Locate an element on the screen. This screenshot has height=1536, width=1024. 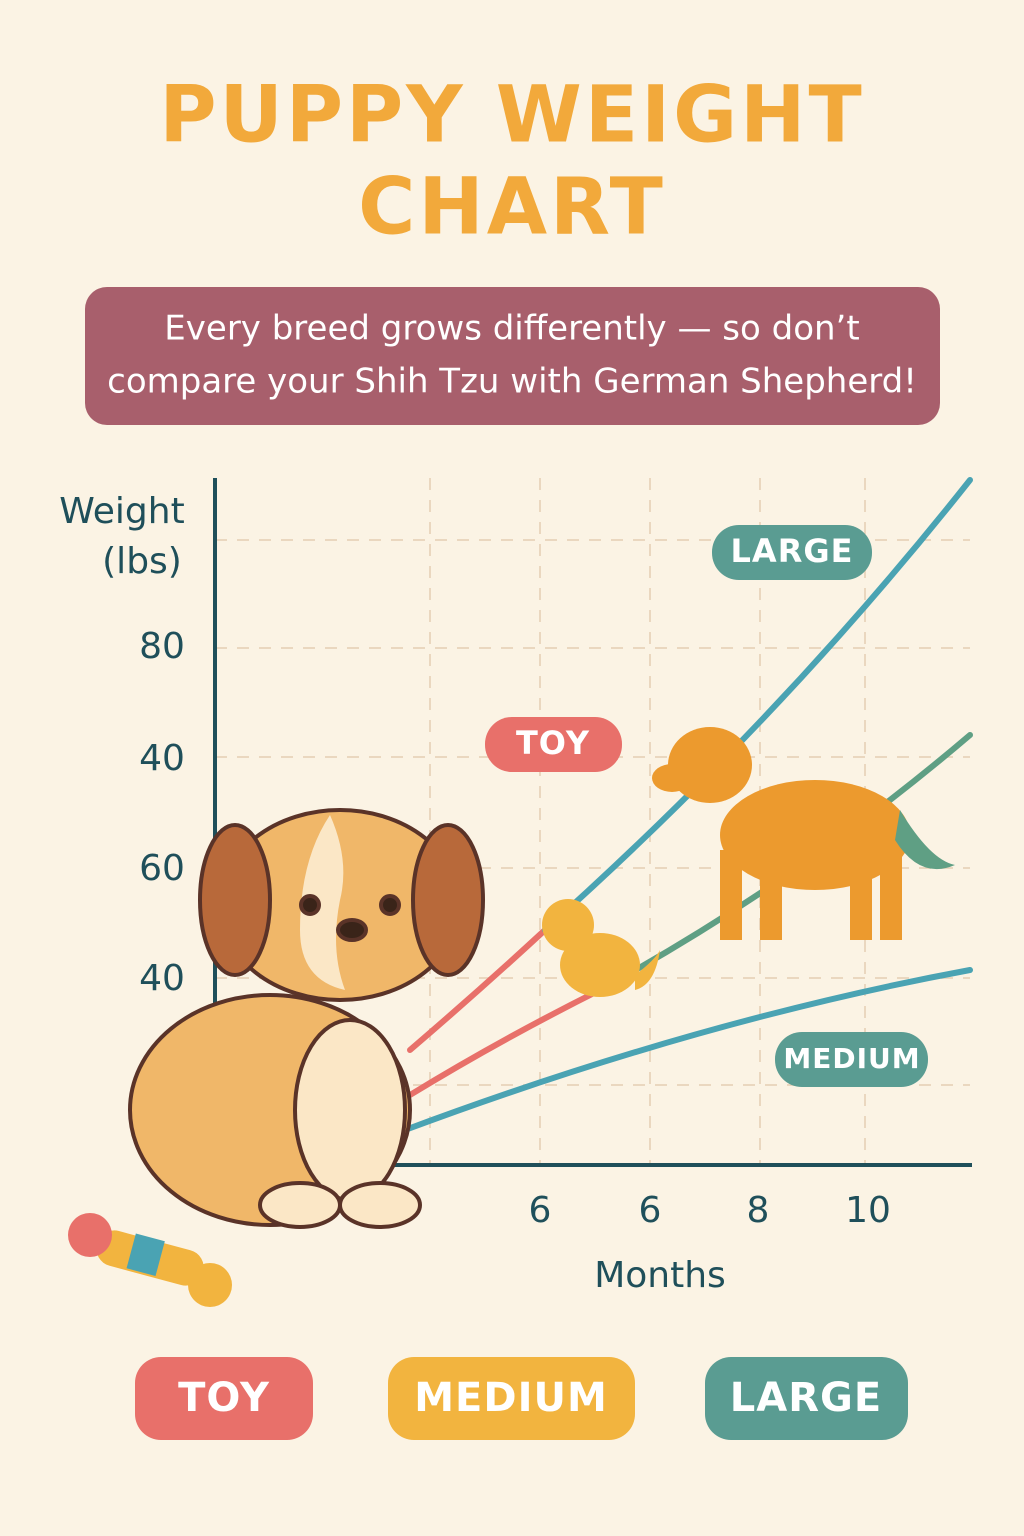
y-tick-label: 80 is located at coordinates (162, 646).